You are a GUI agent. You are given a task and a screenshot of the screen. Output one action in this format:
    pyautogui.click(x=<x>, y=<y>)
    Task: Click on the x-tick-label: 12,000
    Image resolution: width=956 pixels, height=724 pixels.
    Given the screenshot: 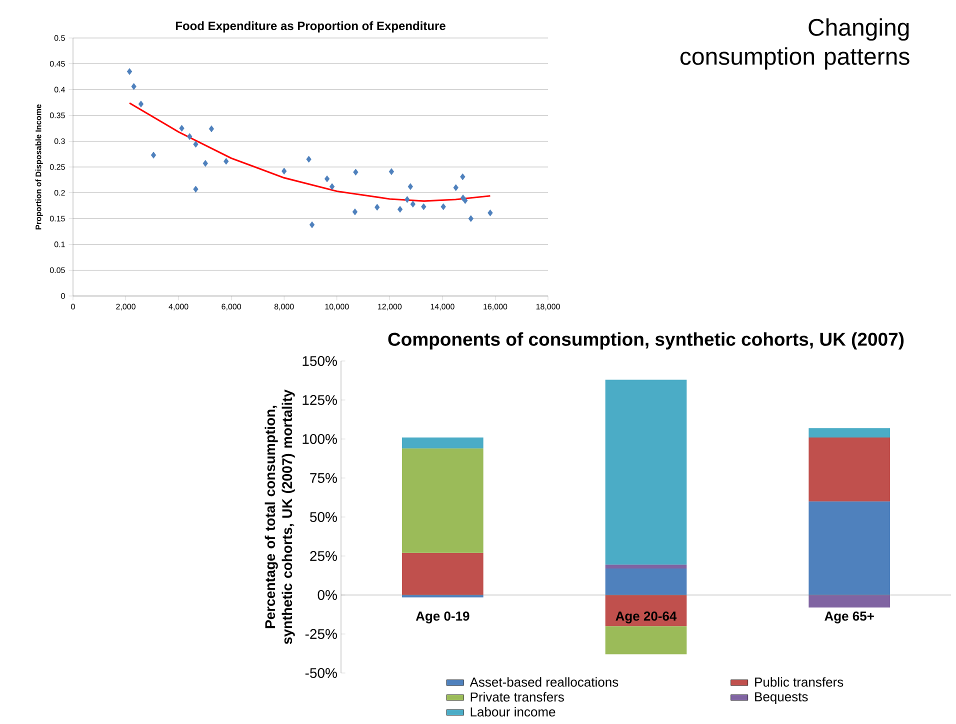 What is the action you would take?
    pyautogui.click(x=390, y=307)
    